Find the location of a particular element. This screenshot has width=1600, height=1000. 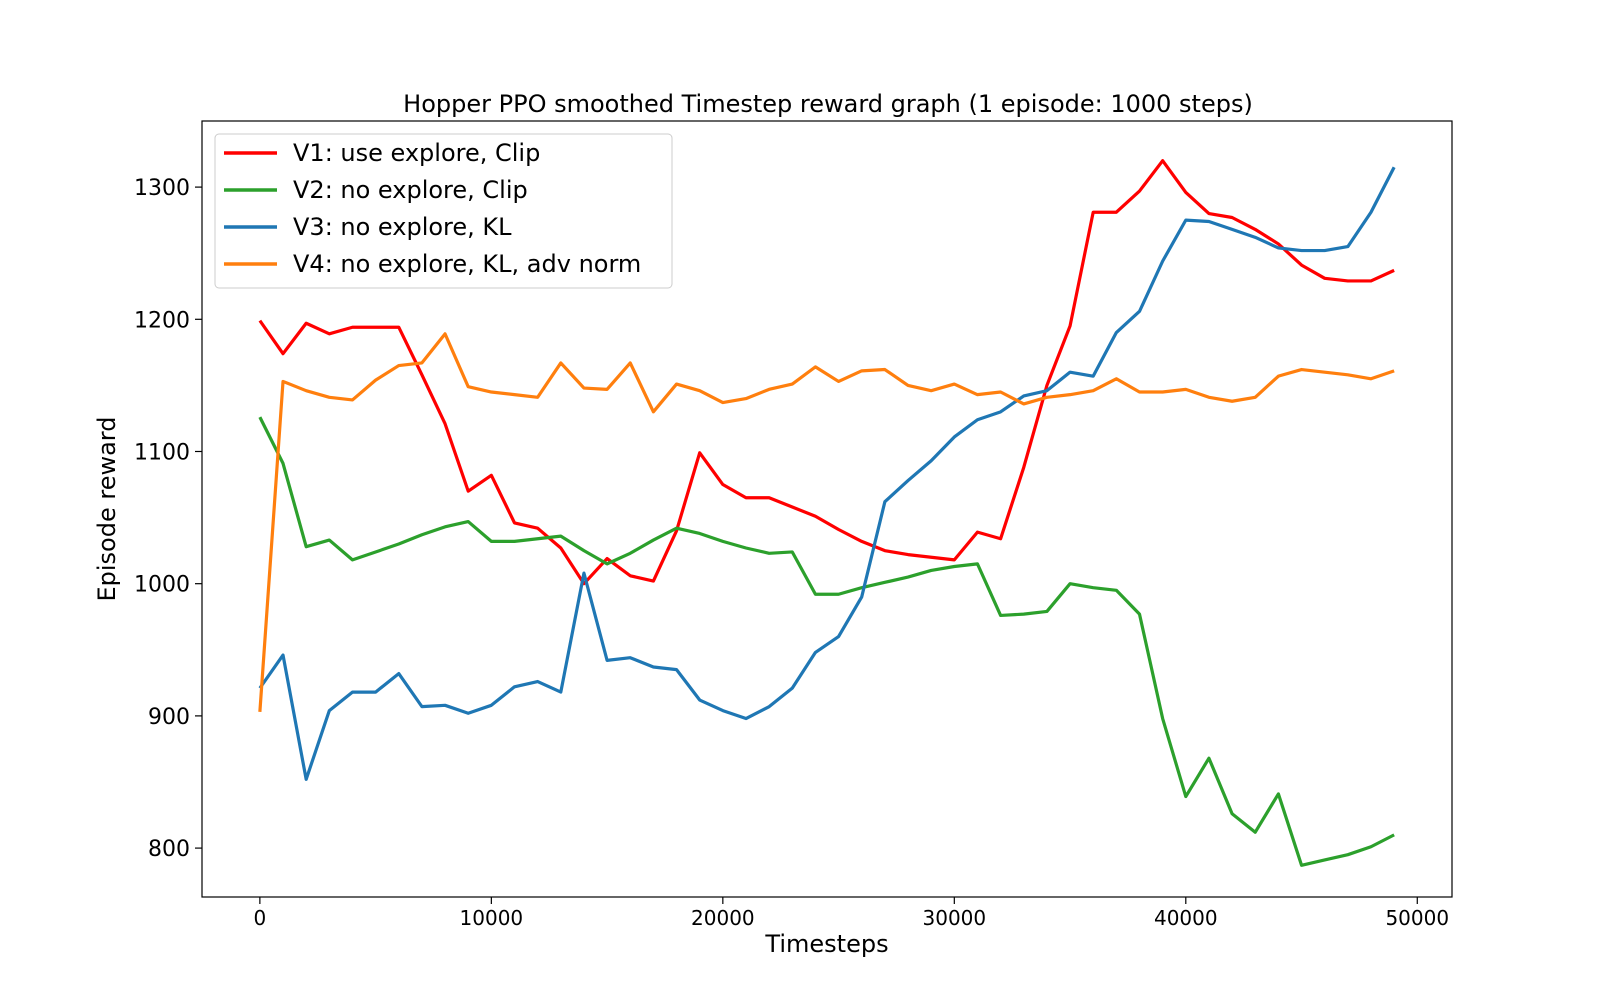

x-axis: 0 10000 20000 30000 40000 50000 is located at coordinates (851, 913).